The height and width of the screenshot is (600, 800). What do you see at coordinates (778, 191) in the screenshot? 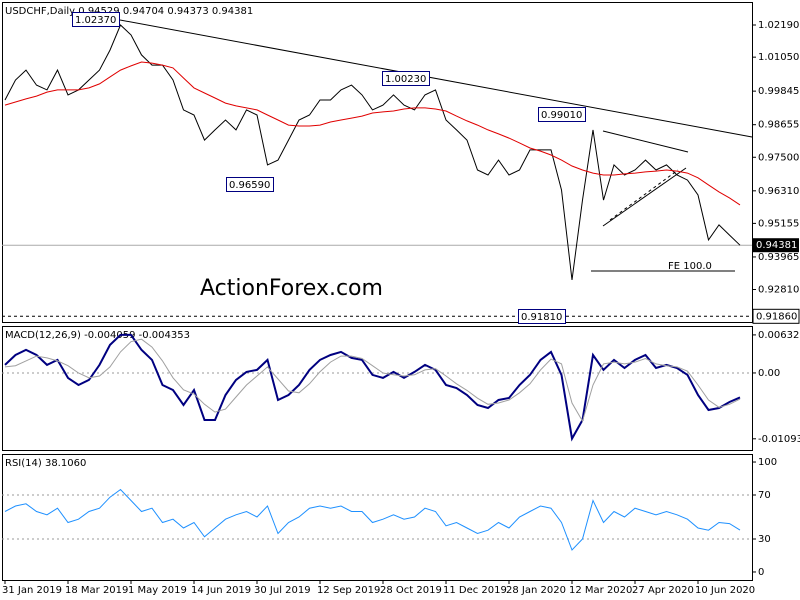
I see `y-tick-label: 0.96310` at bounding box center [778, 191].